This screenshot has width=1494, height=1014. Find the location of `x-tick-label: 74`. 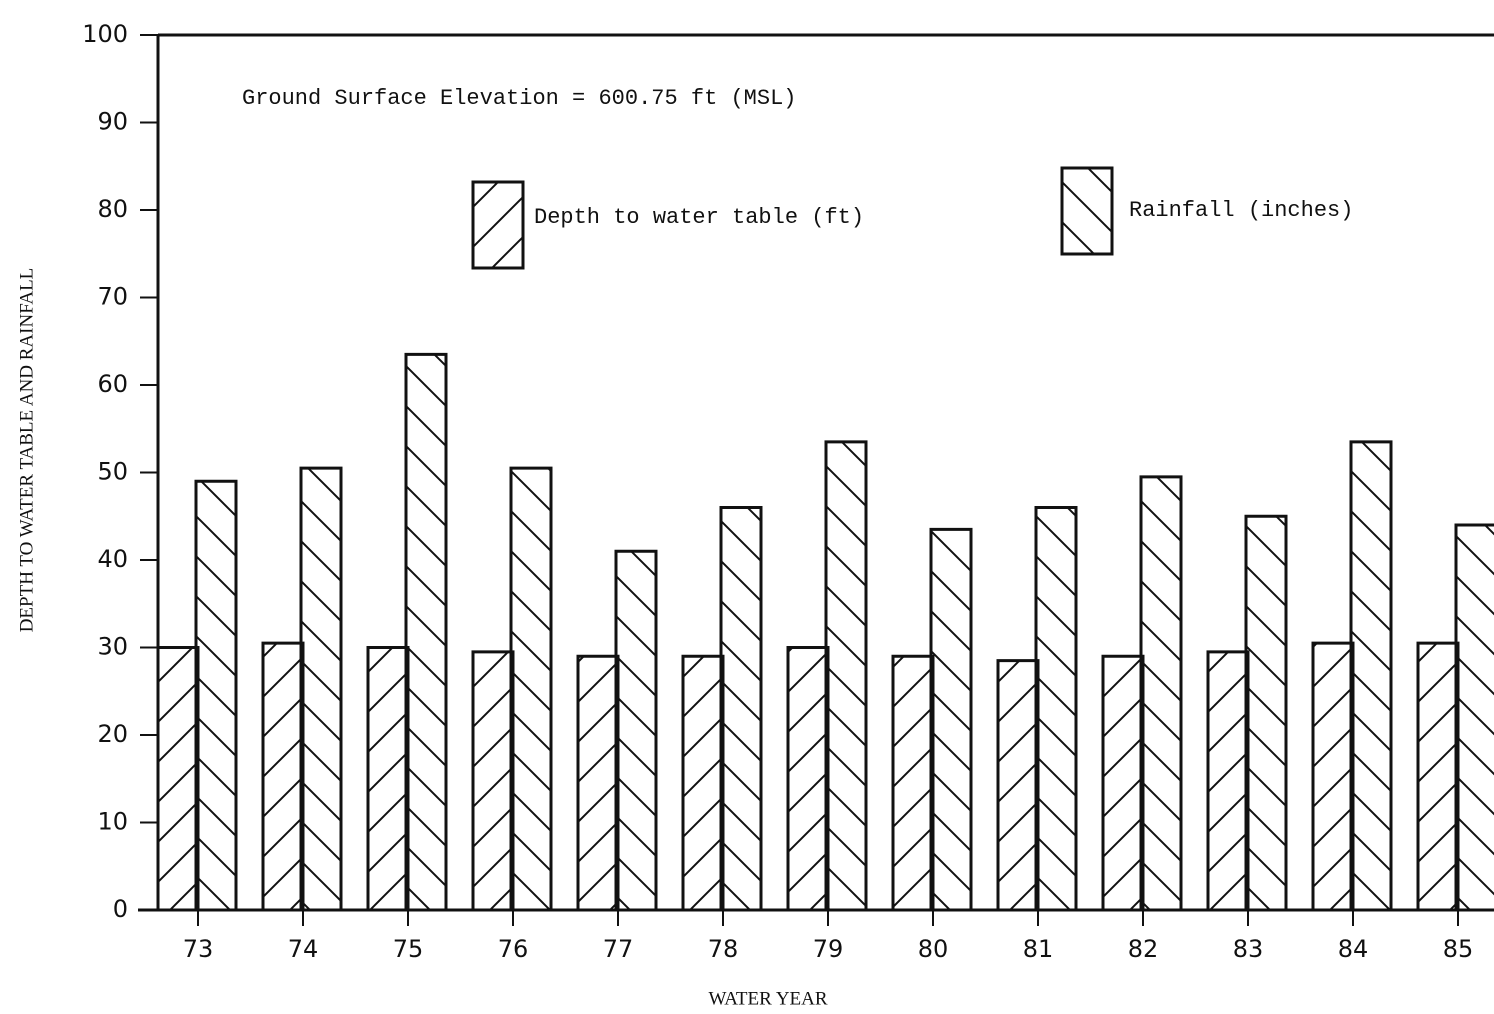

x-tick-label: 74 is located at coordinates (303, 949).